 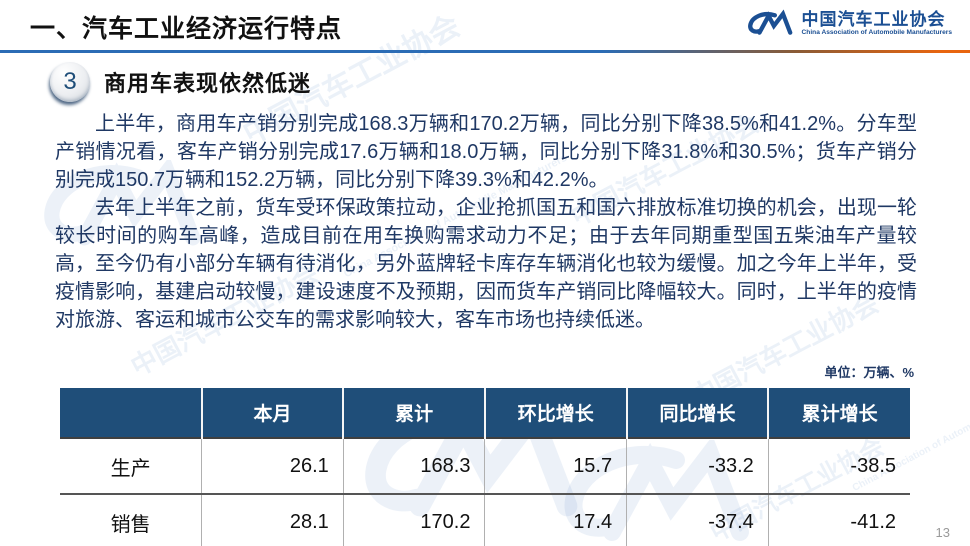 What do you see at coordinates (555, 466) in the screenshot?
I see `cell-value: 15.7` at bounding box center [555, 466].